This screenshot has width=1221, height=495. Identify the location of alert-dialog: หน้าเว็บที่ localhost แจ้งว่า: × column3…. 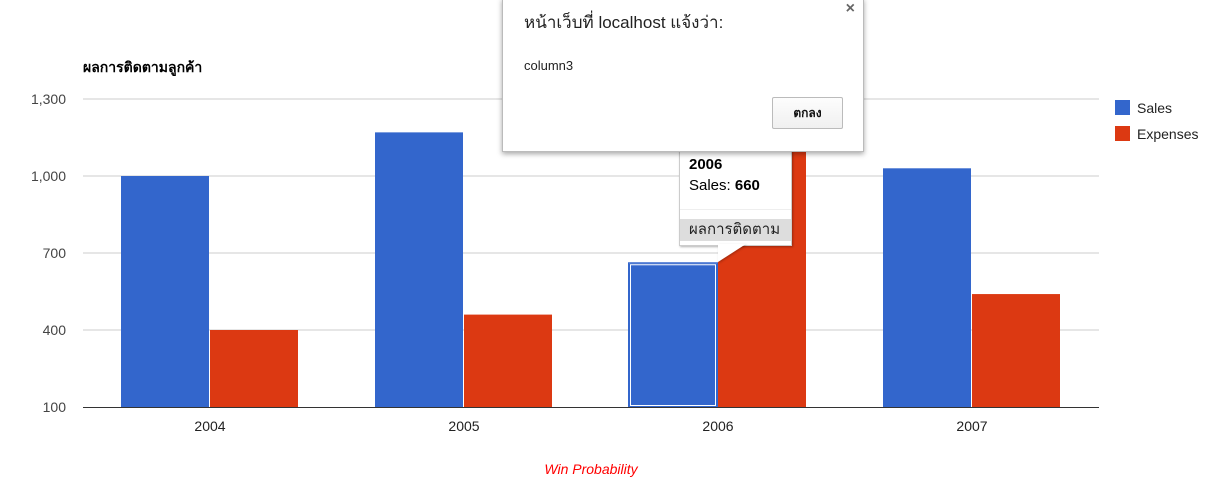
(683, 76).